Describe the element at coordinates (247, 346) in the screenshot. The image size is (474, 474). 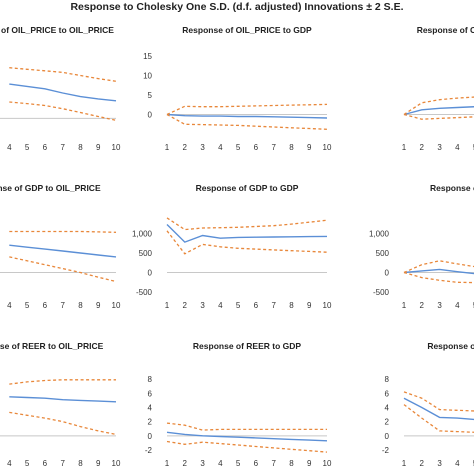
I see `panel-title: Response of REER to GDP` at that location.